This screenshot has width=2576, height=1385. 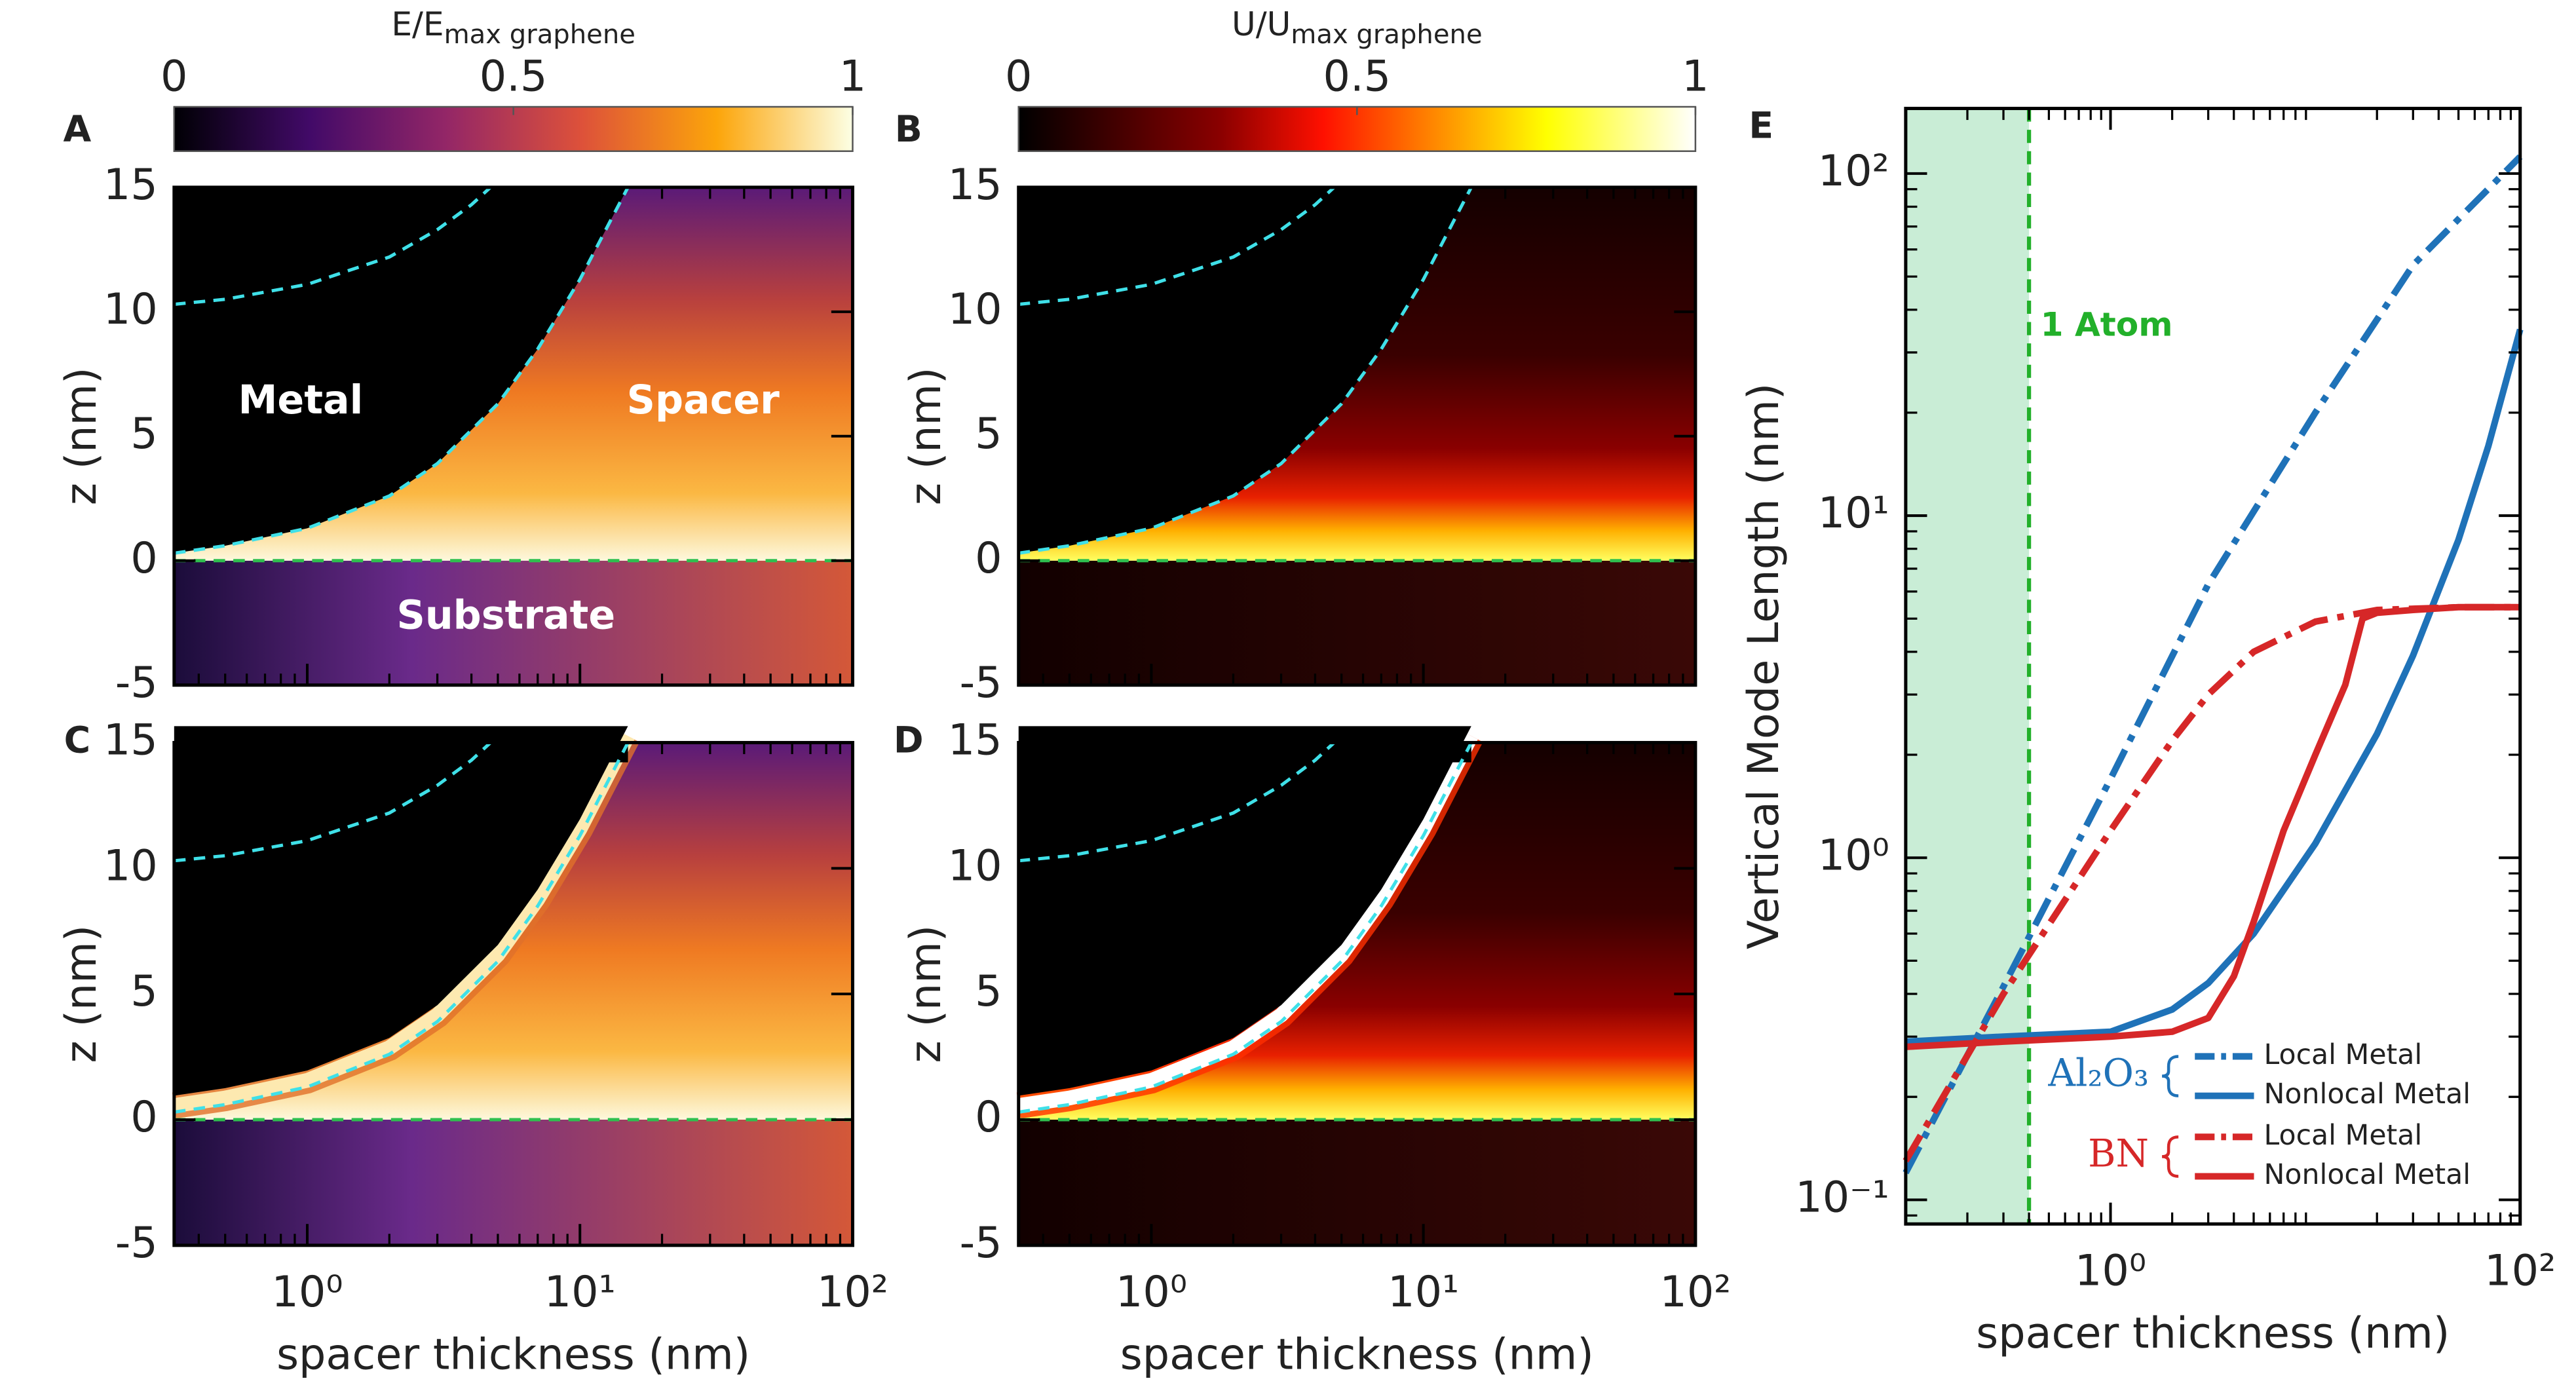 I want to click on colorbar-label: U/Umax graphene, so click(x=1358, y=27).